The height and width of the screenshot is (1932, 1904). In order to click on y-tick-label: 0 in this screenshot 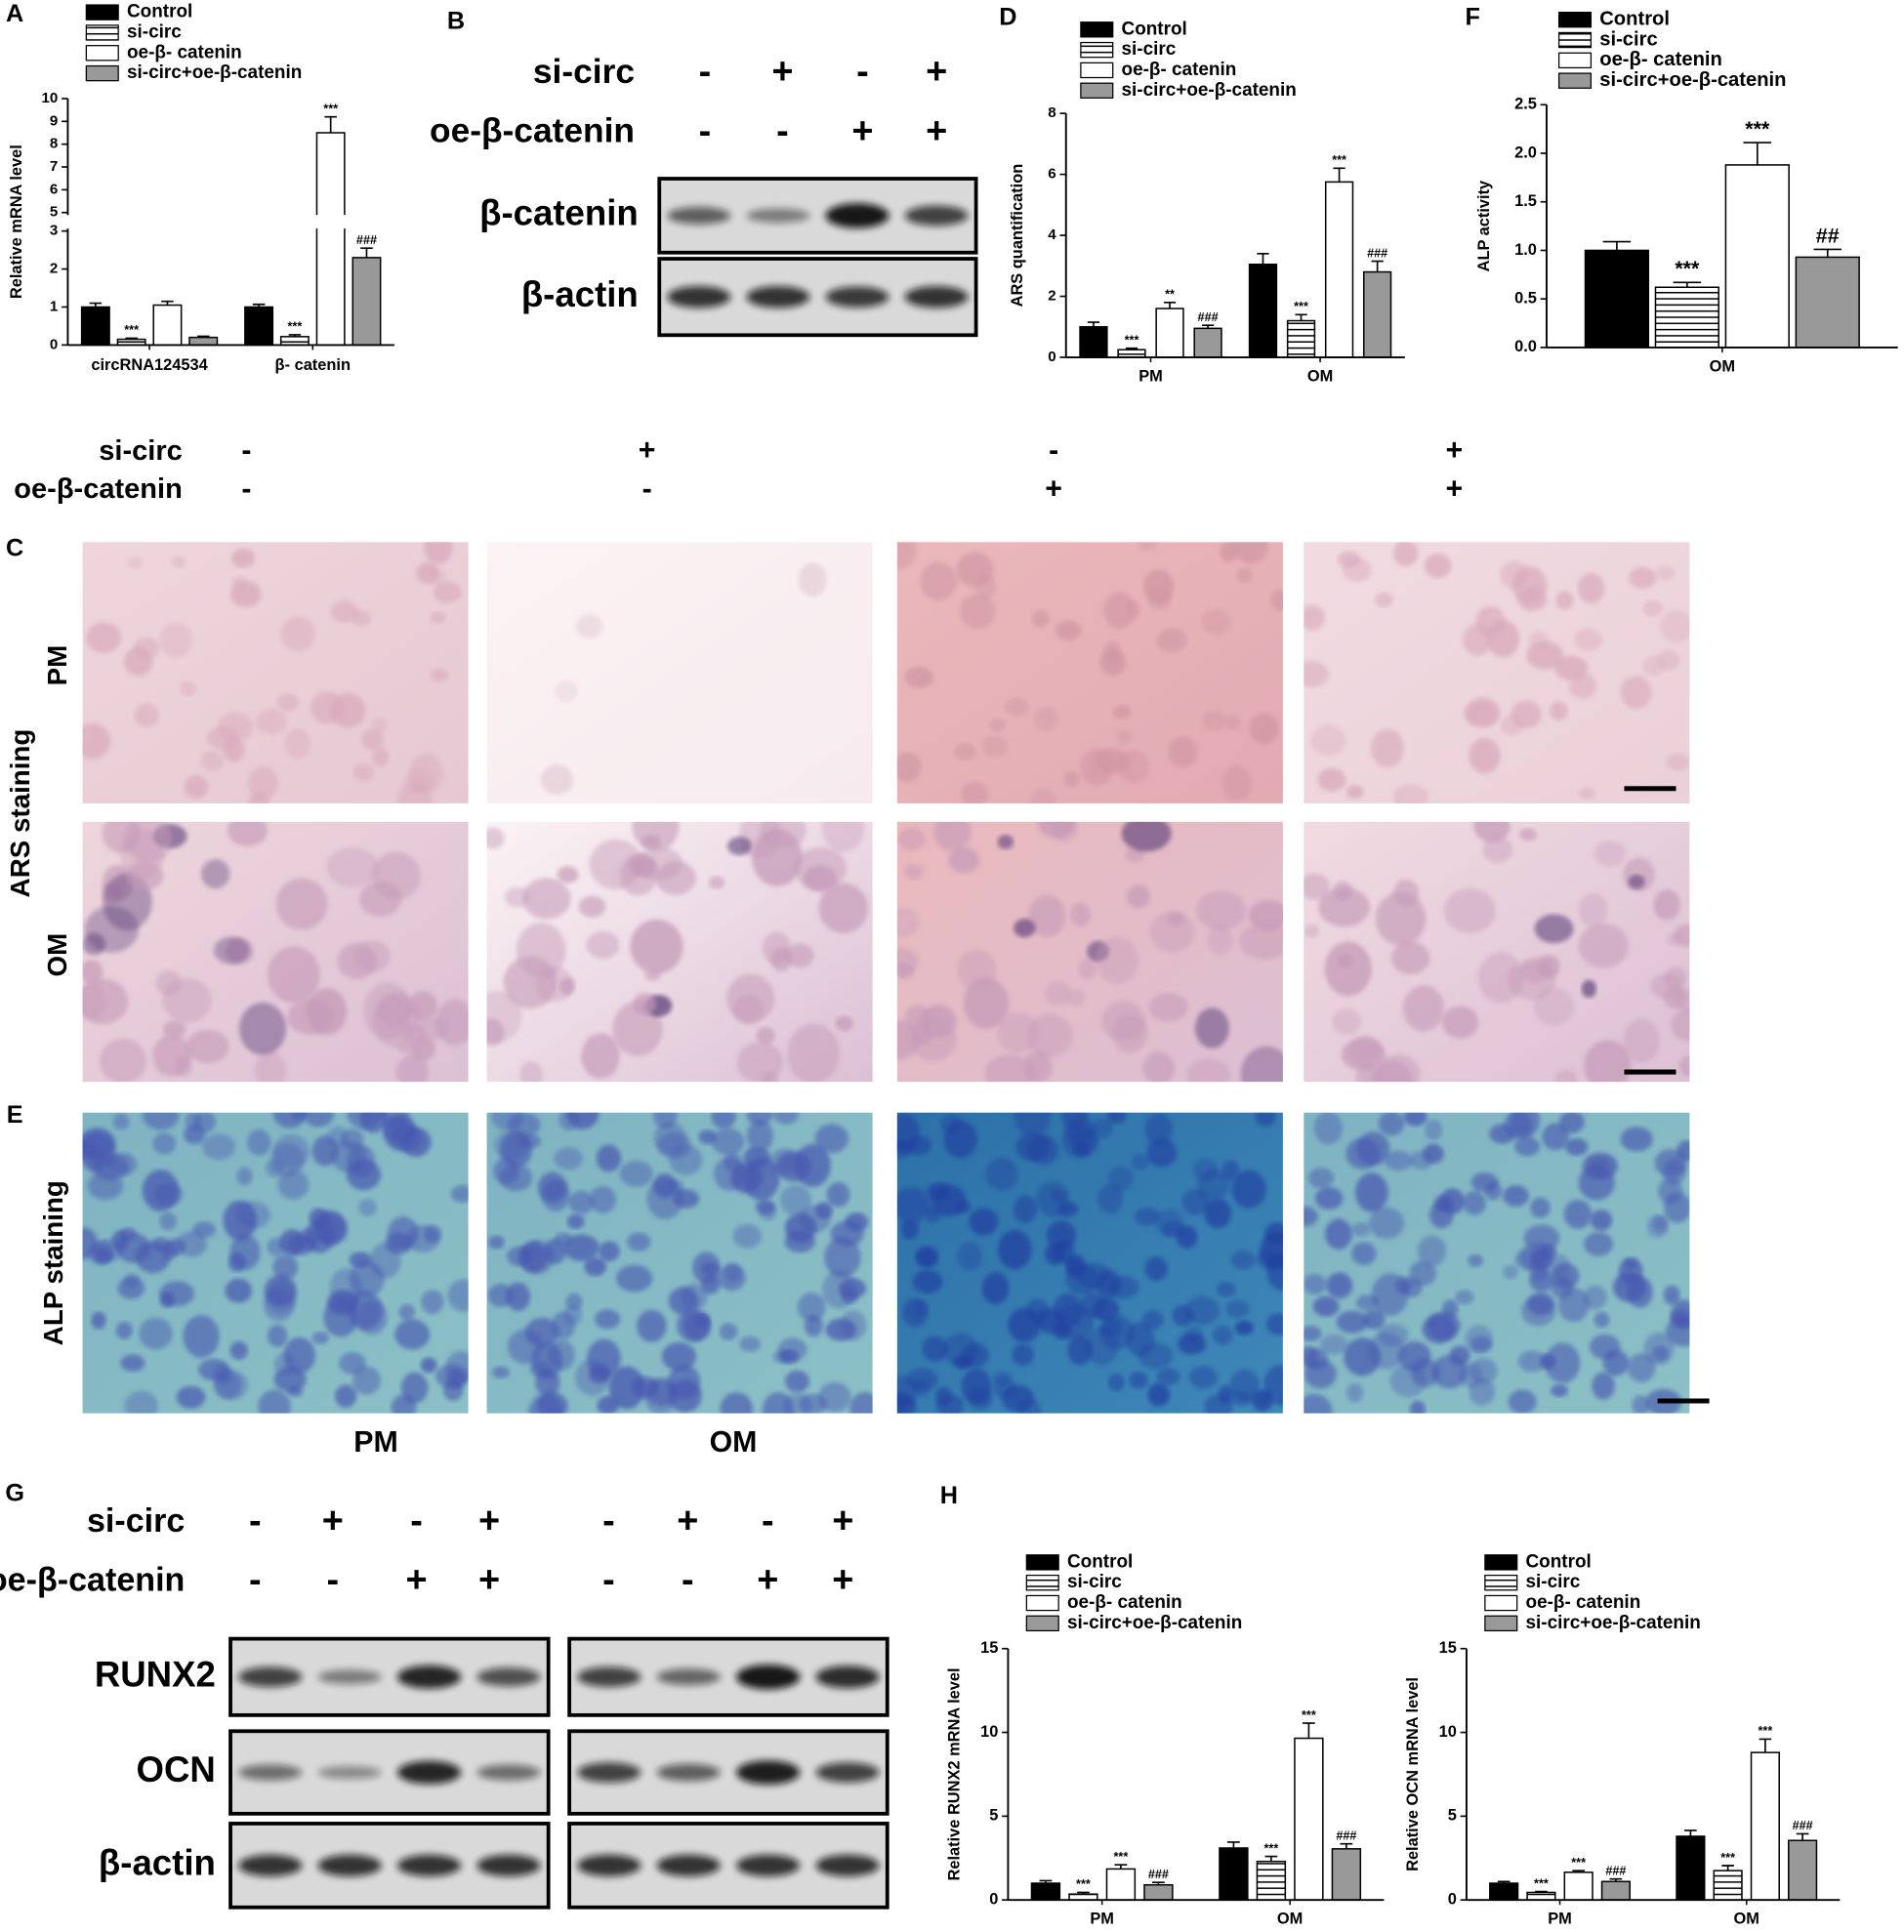, I will do `click(1051, 357)`.